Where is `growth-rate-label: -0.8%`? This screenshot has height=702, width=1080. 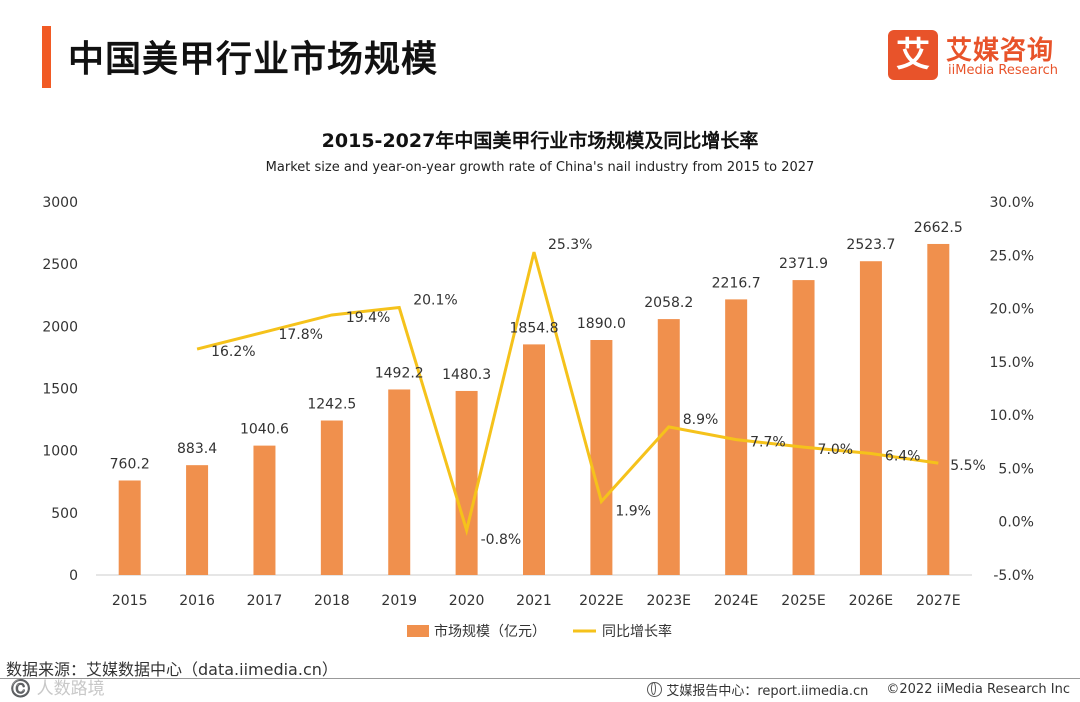
growth-rate-label: -0.8% is located at coordinates (501, 540).